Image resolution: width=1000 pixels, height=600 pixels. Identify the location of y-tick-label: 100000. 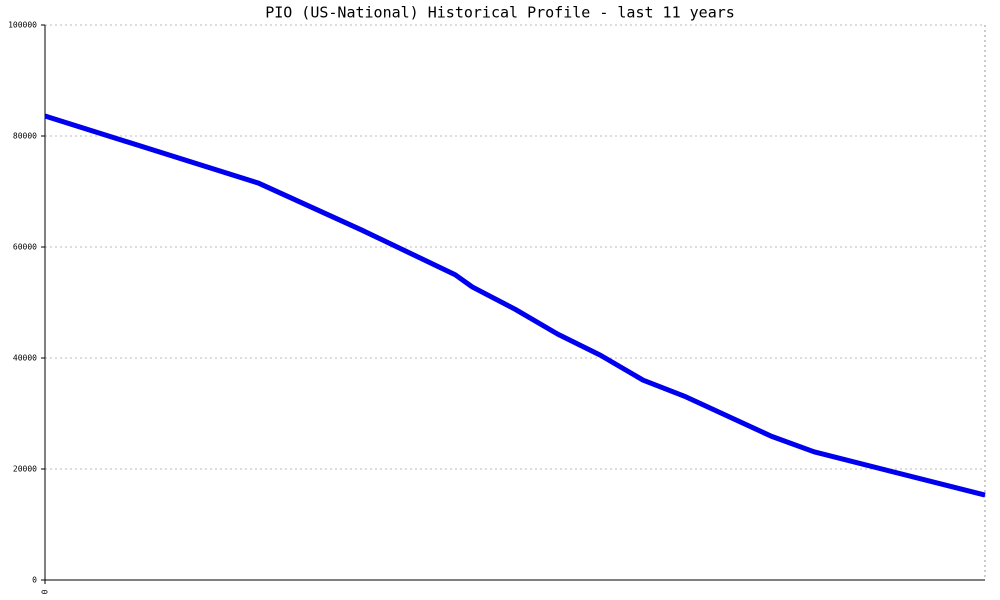
(22, 25).